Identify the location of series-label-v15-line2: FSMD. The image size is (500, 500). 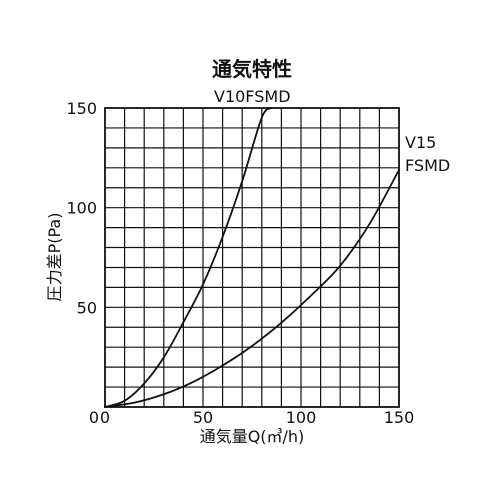
(427, 165).